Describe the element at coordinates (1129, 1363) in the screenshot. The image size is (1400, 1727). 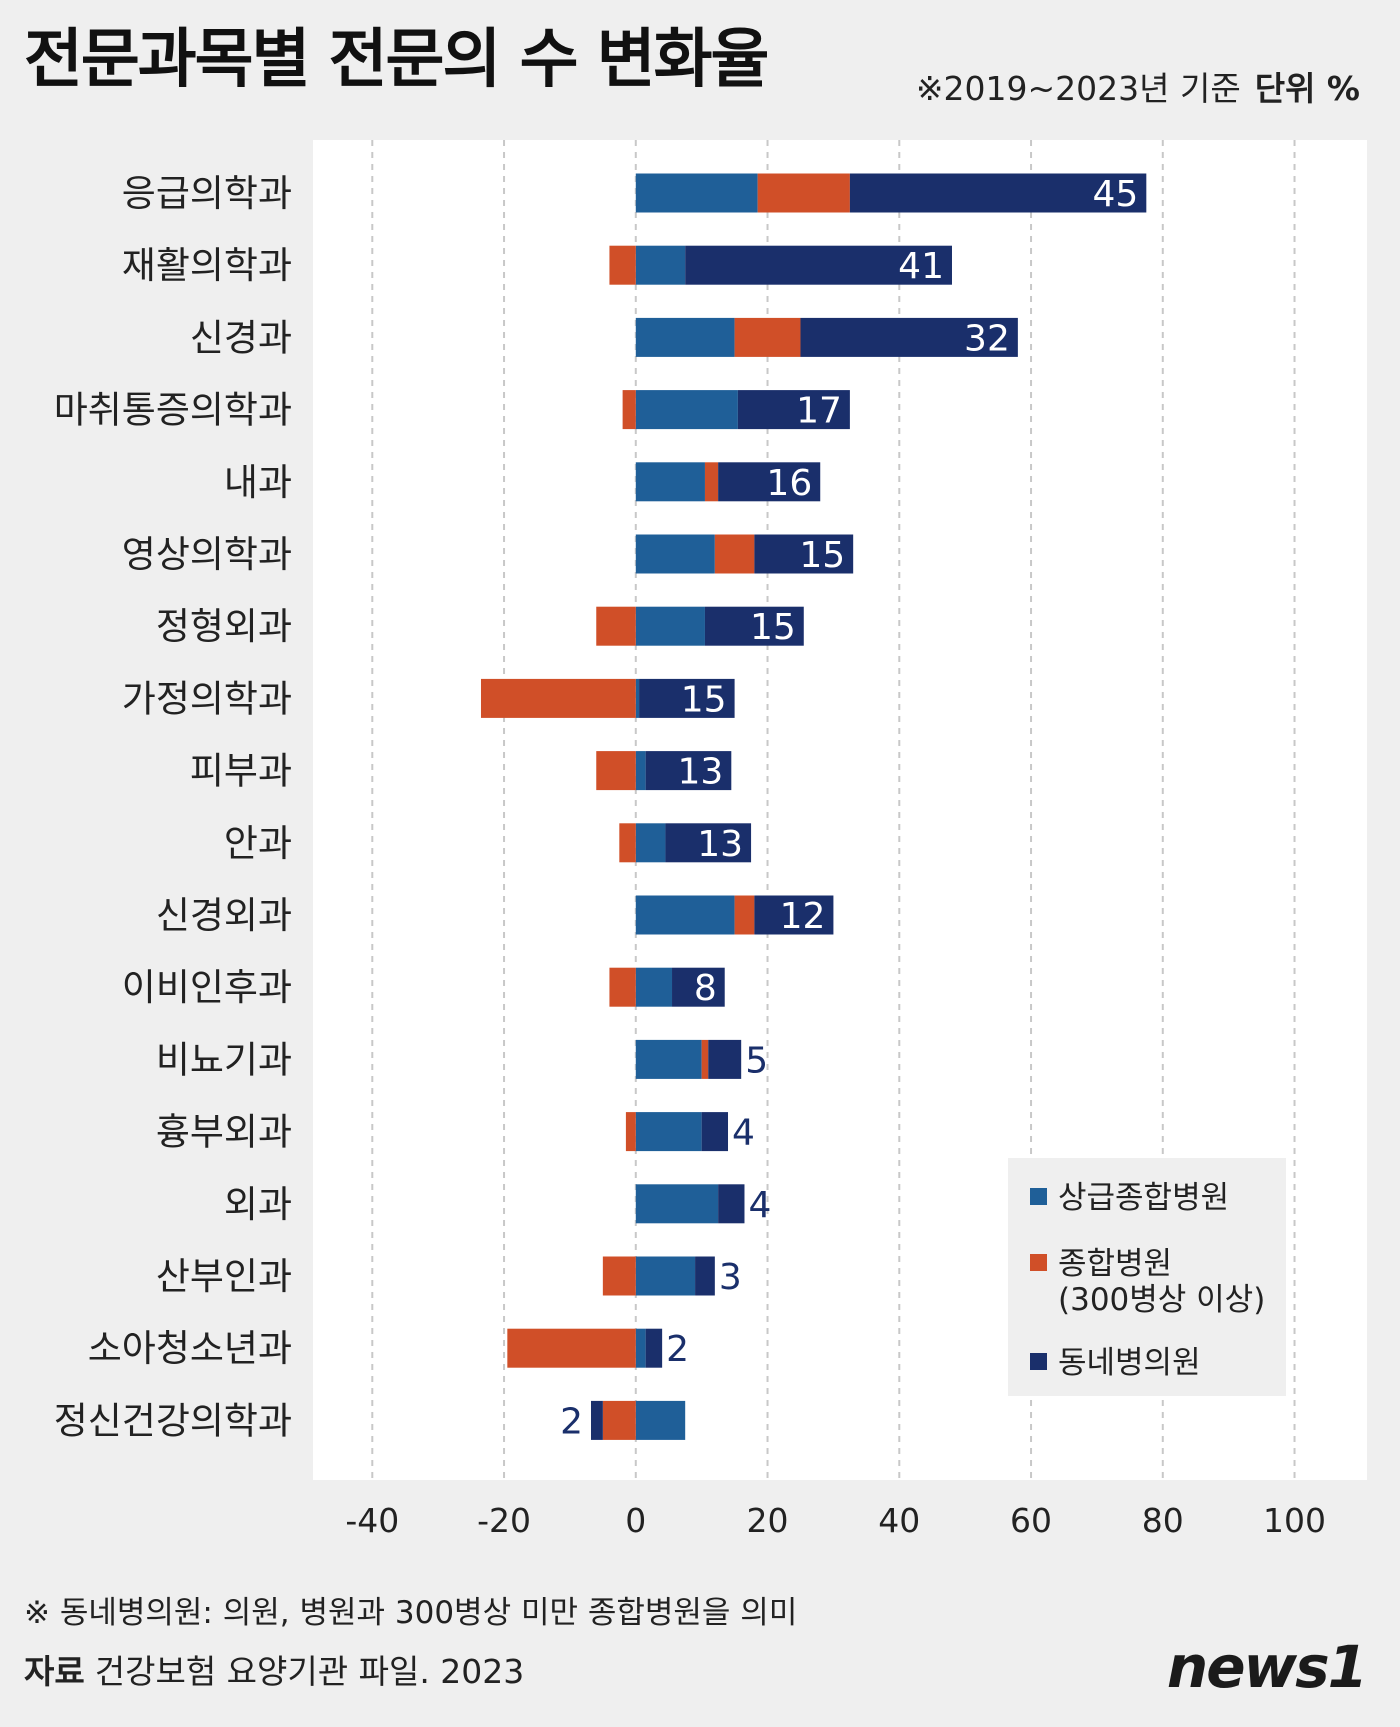
I see `legend-label-clinic: 동네병의원` at that location.